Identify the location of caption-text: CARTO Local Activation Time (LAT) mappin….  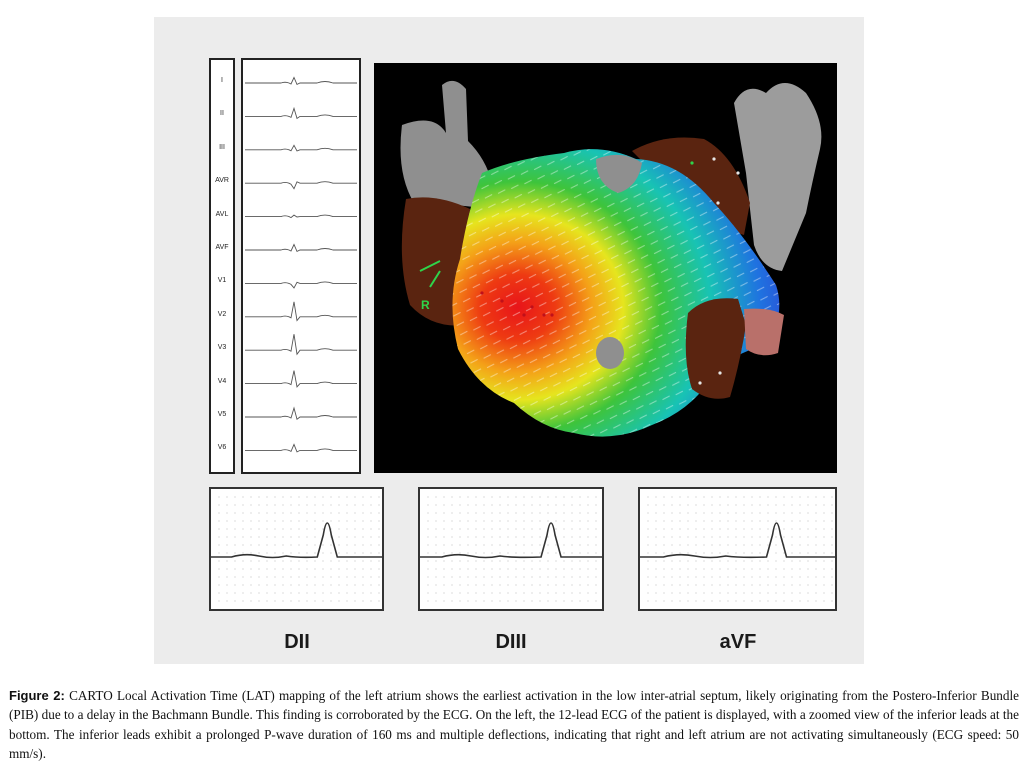
(514, 724).